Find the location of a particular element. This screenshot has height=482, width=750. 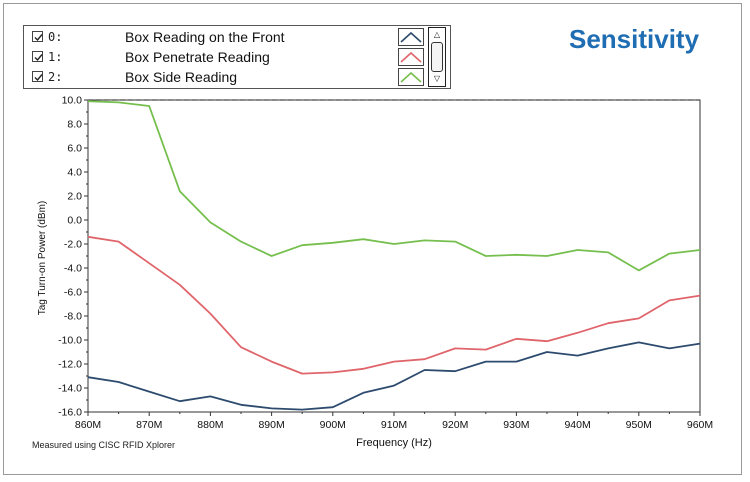

x-tick-label: 870M is located at coordinates (149, 425).